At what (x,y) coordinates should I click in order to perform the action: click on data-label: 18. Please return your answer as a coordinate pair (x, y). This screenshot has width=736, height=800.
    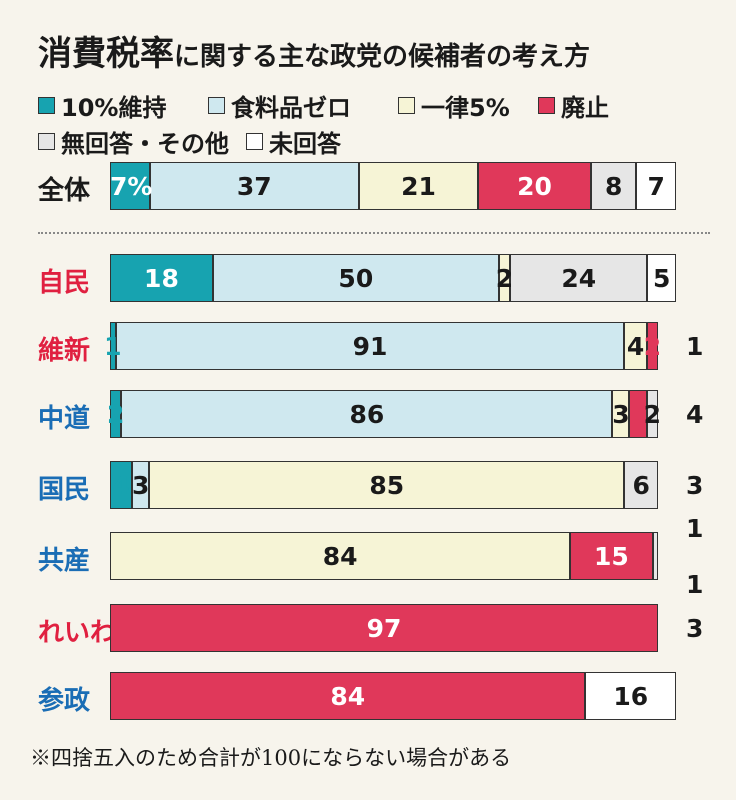
    Looking at the image, I should click on (161, 278).